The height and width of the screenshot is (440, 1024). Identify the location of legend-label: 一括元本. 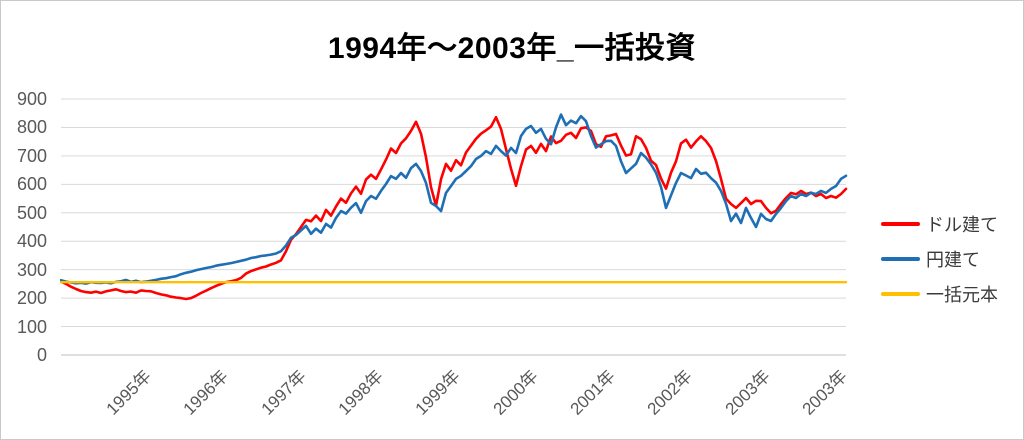
(962, 295).